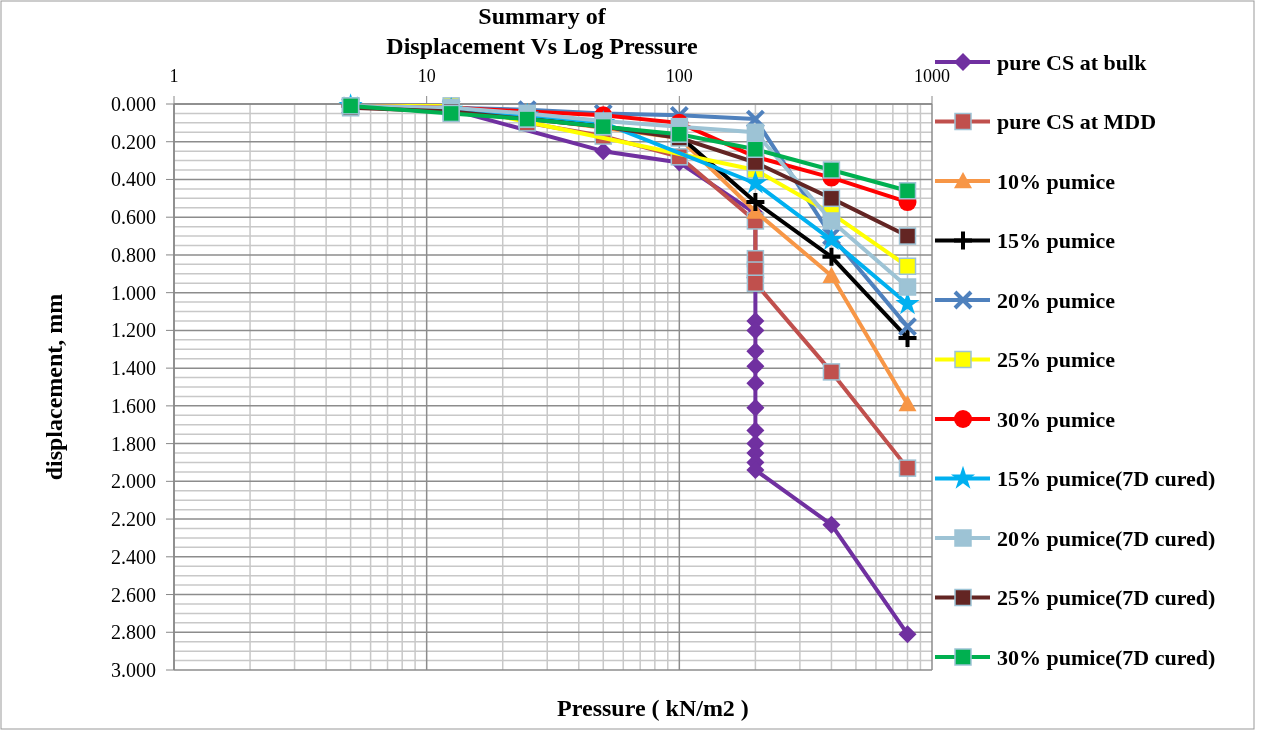 Image resolution: width=1263 pixels, height=730 pixels. What do you see at coordinates (133, 104) in the screenshot?
I see `y-tick-label: 0.000` at bounding box center [133, 104].